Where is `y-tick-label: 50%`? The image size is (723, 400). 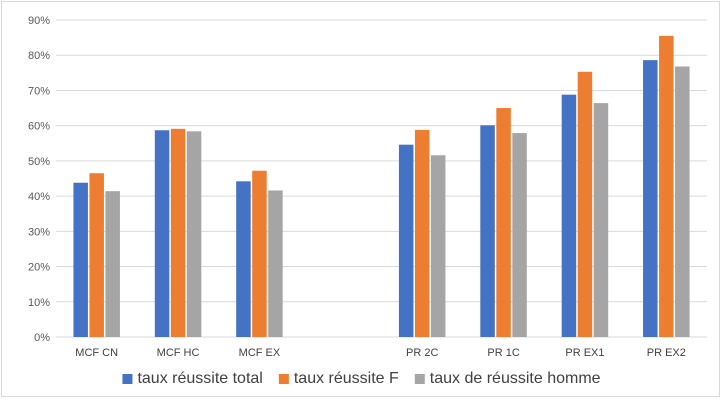
y-tick-label: 50% is located at coordinates (39, 162).